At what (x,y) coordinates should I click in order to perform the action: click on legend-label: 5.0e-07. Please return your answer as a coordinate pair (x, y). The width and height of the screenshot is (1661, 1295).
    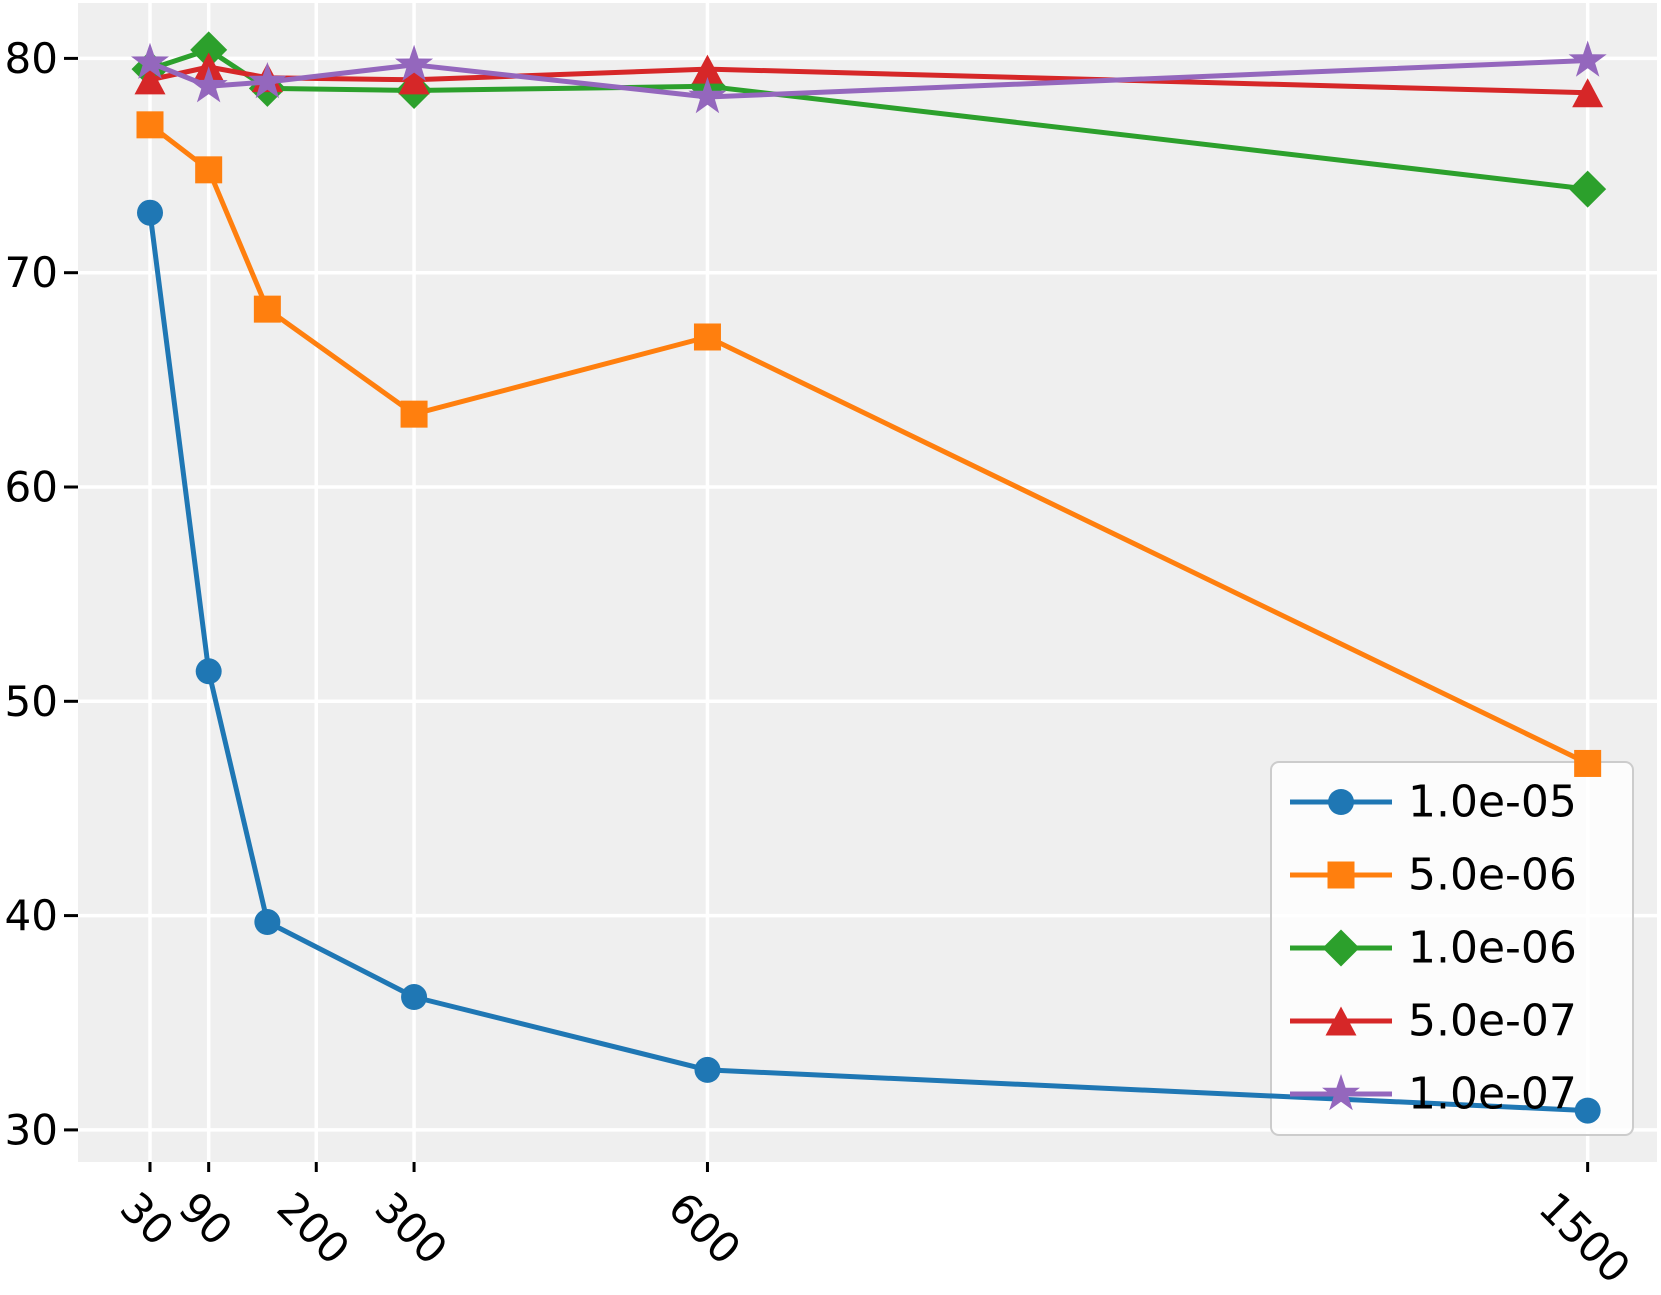
    Looking at the image, I should click on (1492, 1021).